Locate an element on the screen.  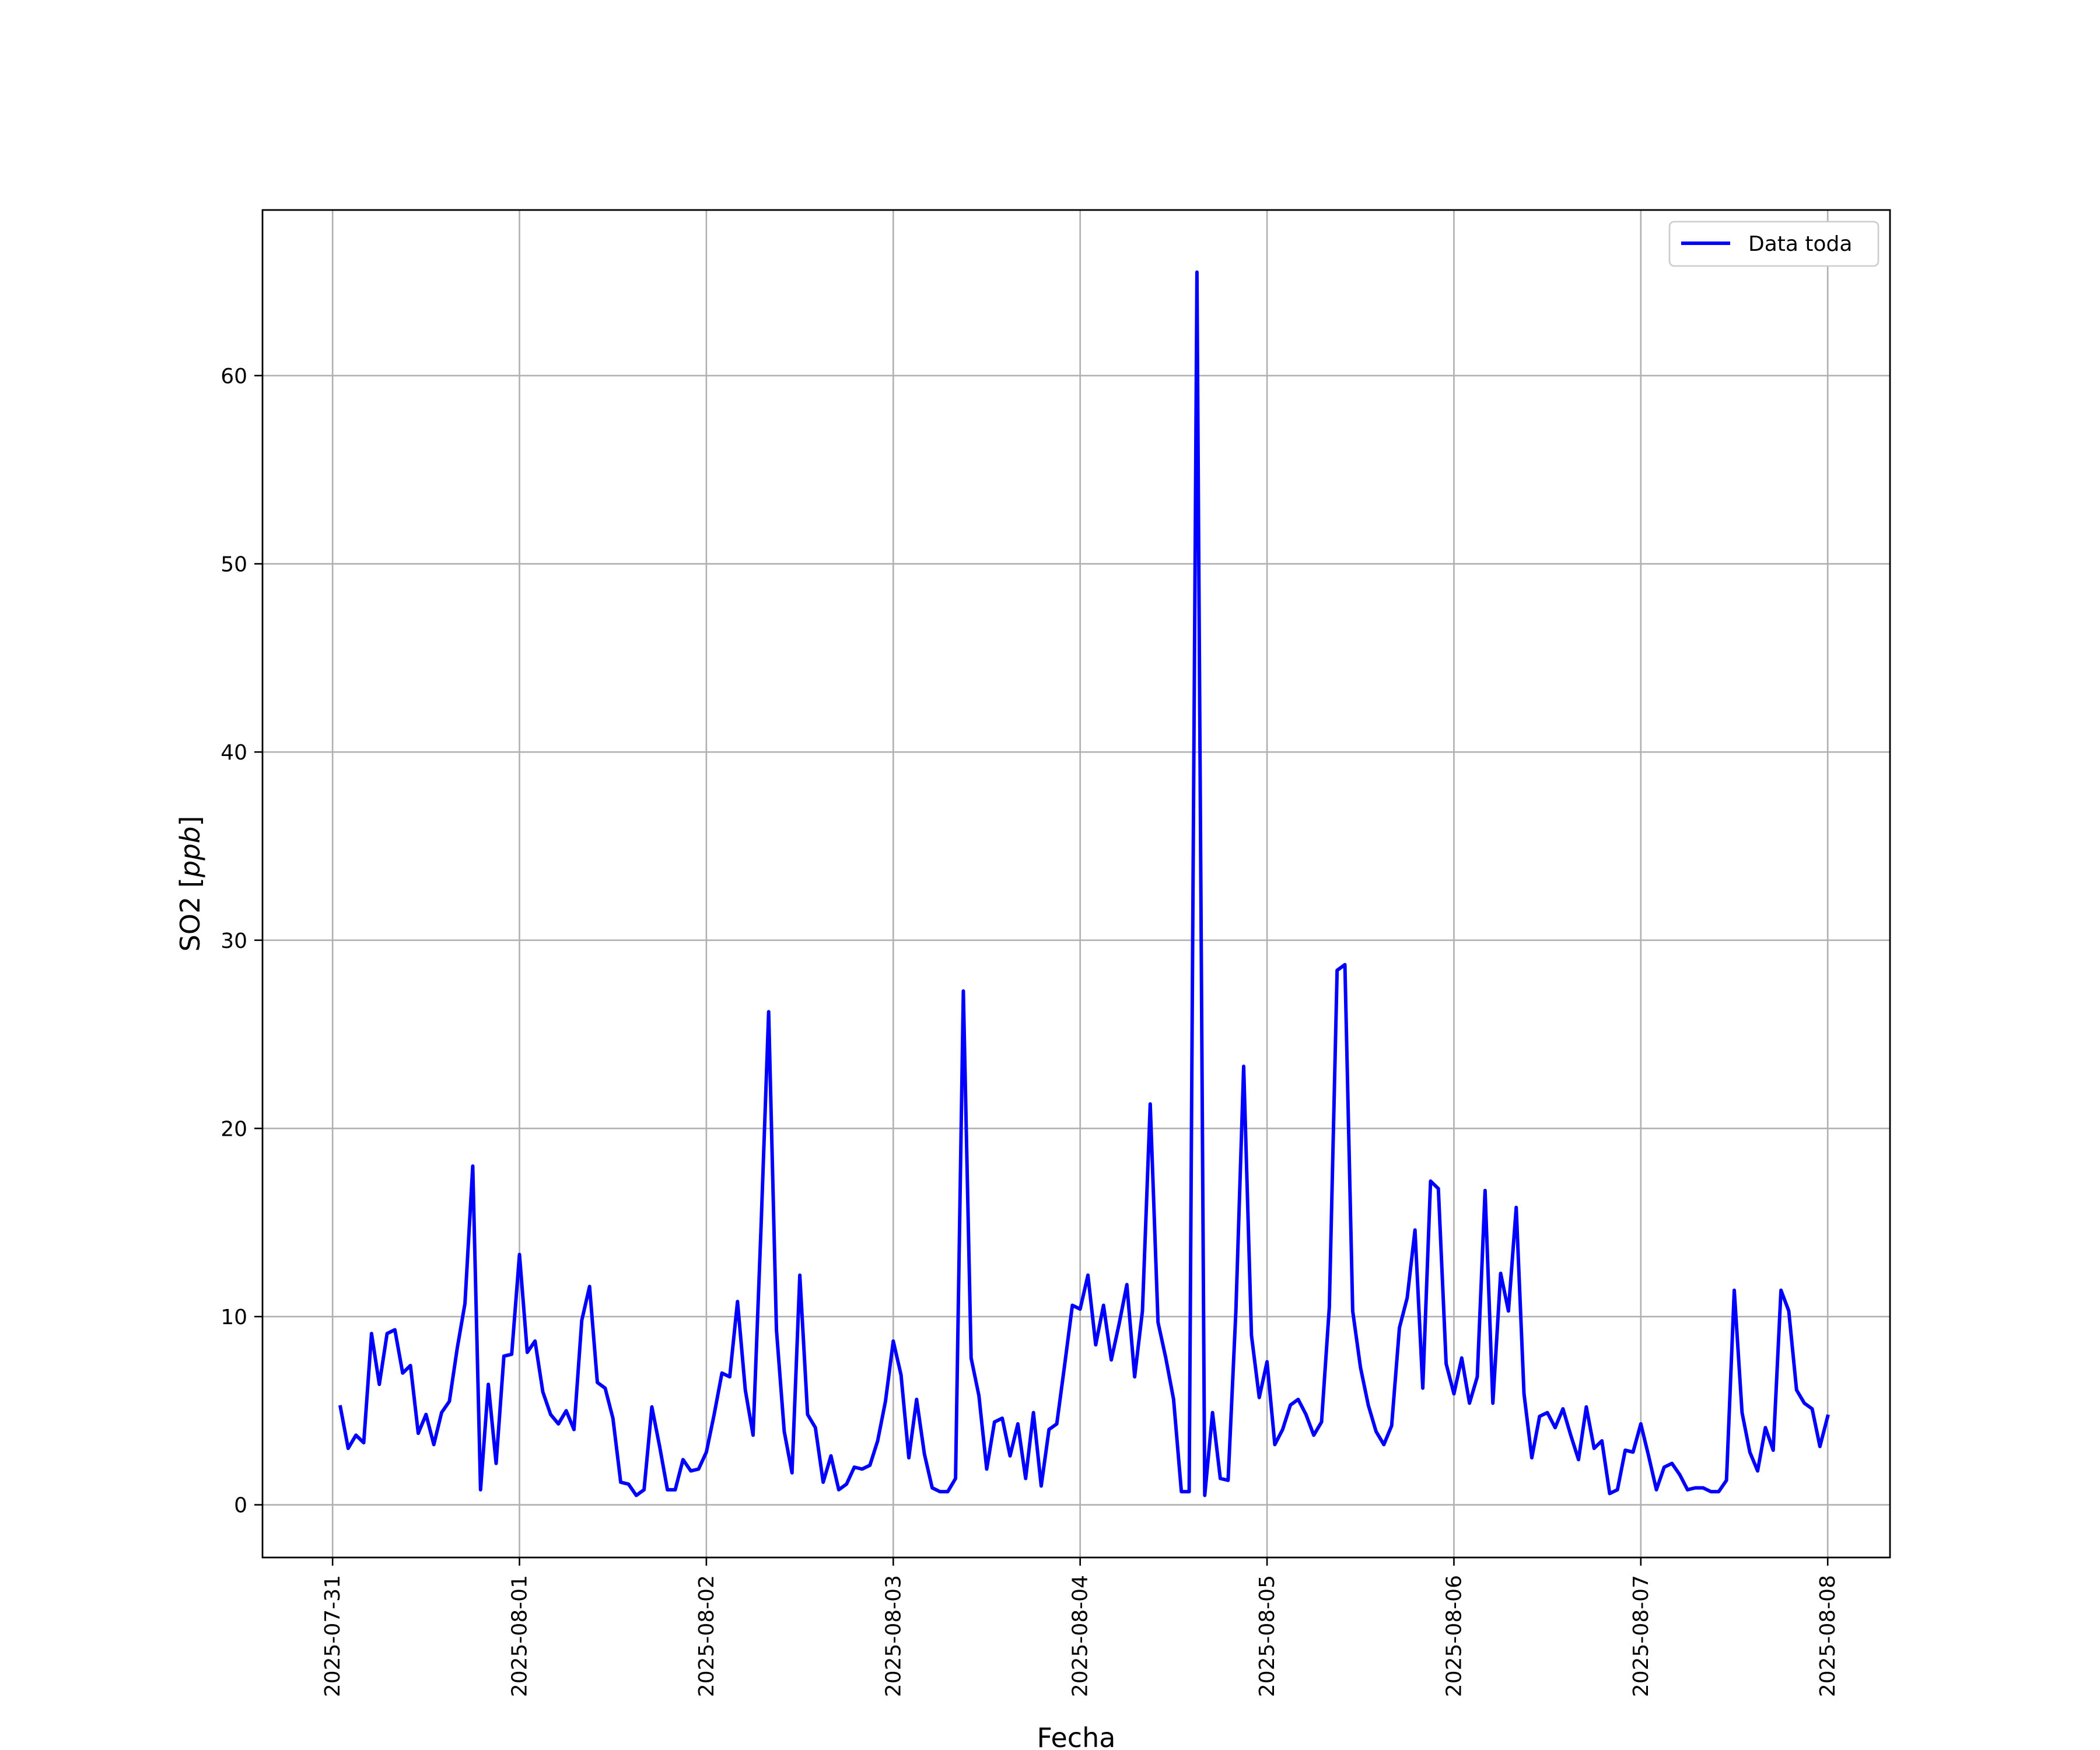
x-tick-label: 2025-08-04 is located at coordinates (1081, 1636).